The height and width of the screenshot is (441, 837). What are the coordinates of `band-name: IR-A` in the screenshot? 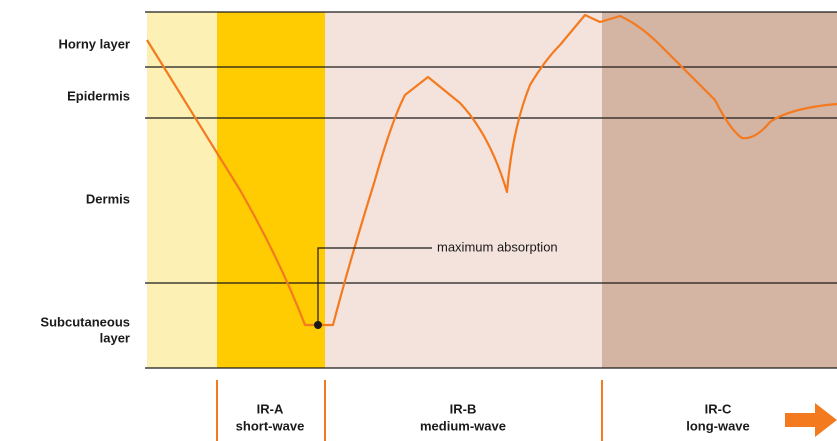 It's located at (270, 408).